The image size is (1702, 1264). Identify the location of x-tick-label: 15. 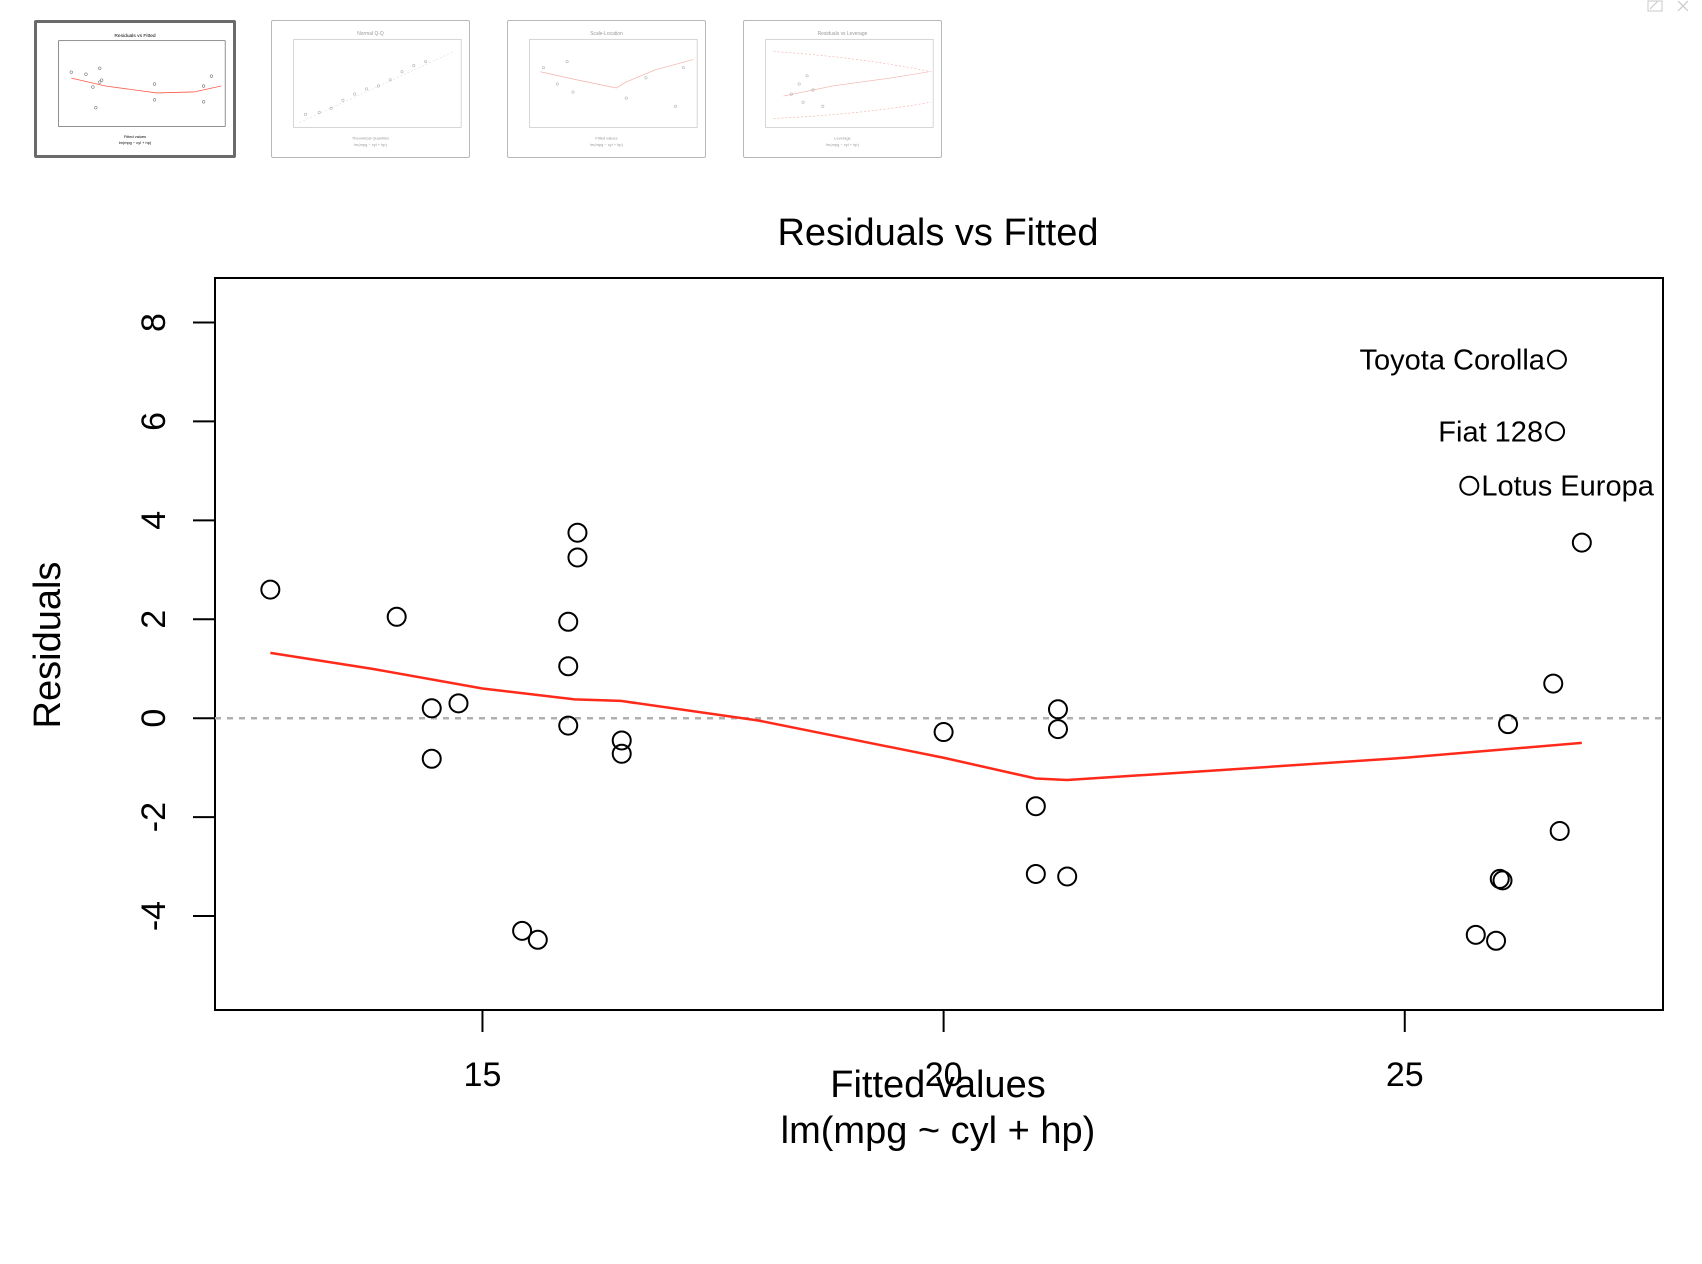
(483, 1075).